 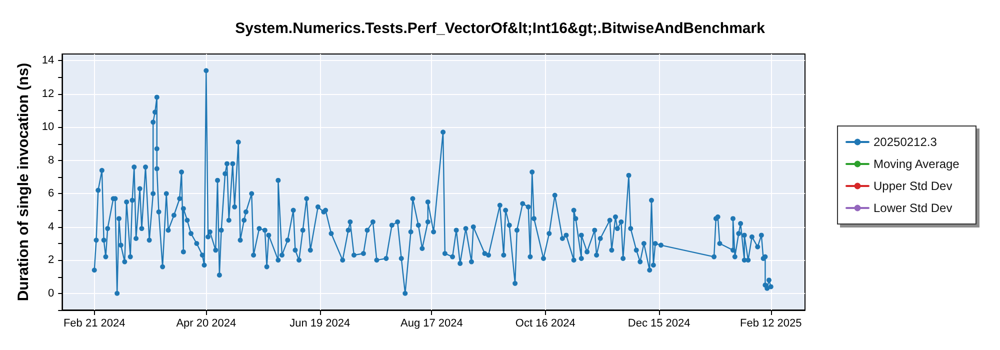 What do you see at coordinates (771, 324) in the screenshot?
I see `x-tick-label: Feb 12 2025` at bounding box center [771, 324].